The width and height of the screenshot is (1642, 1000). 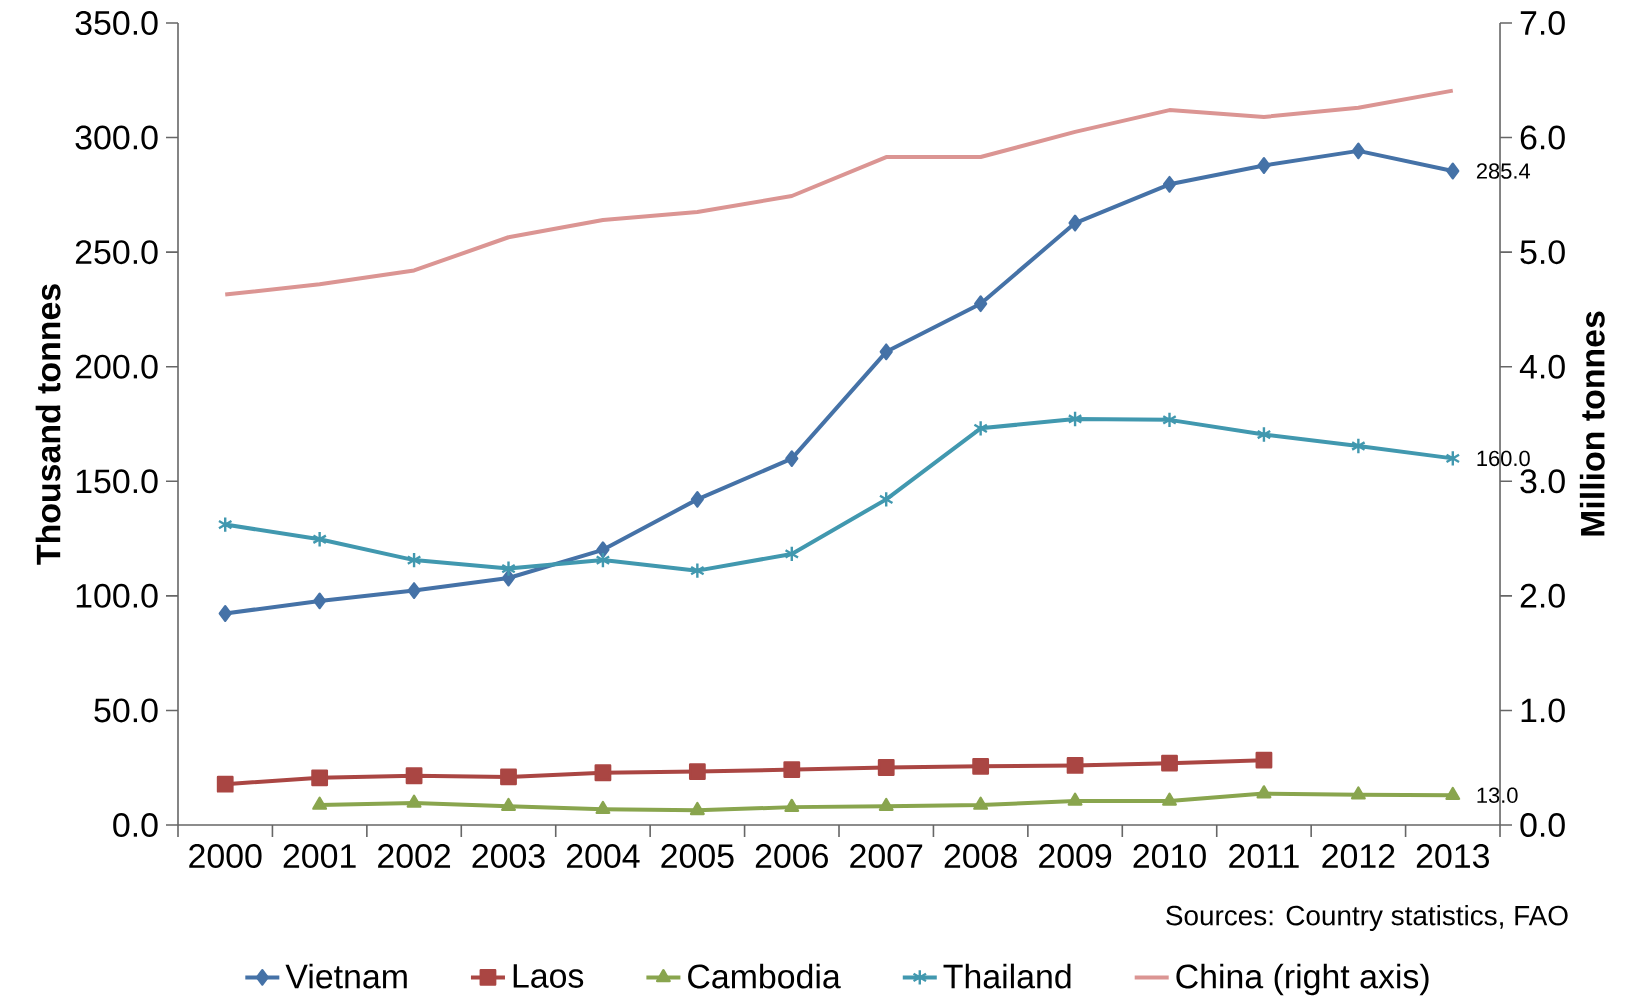 What do you see at coordinates (48, 424) in the screenshot?
I see `y-axis-title: Thousand tonnes` at bounding box center [48, 424].